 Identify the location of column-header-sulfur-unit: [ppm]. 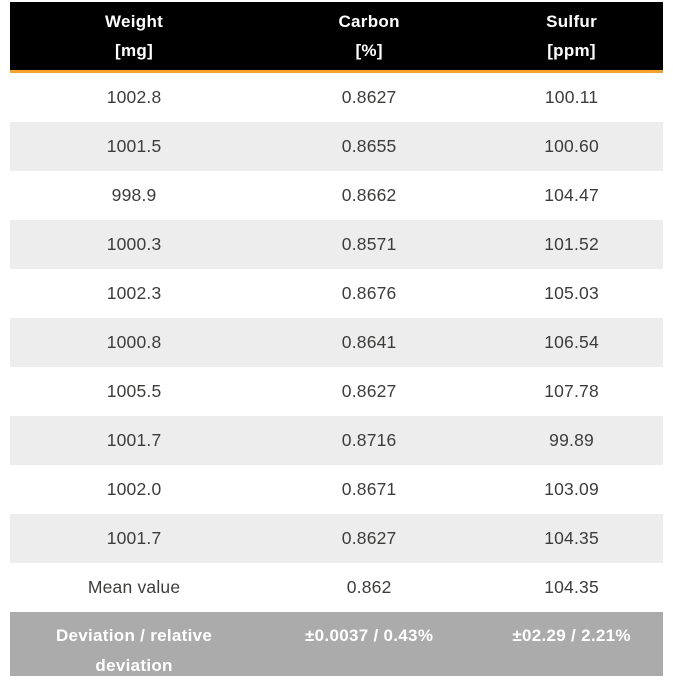
(571, 50).